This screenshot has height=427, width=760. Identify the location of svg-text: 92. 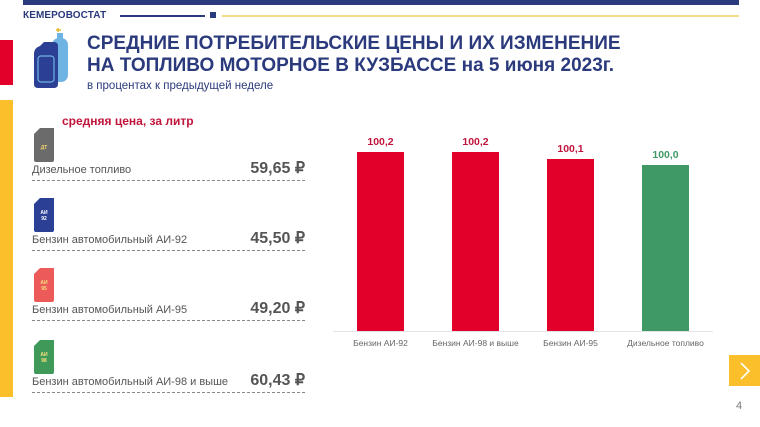
(44, 219).